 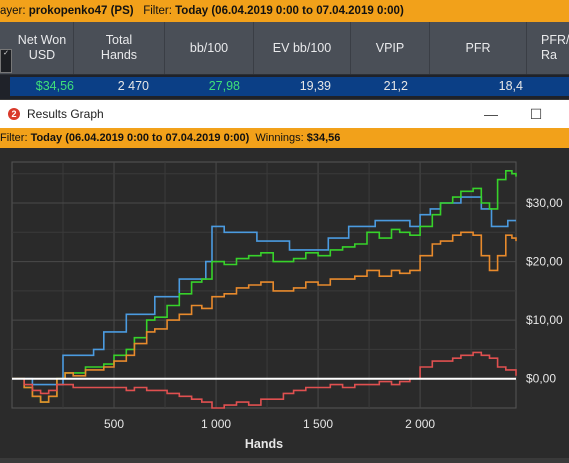 What do you see at coordinates (42, 47) in the screenshot?
I see `column-header-net-won: Net Won USD` at bounding box center [42, 47].